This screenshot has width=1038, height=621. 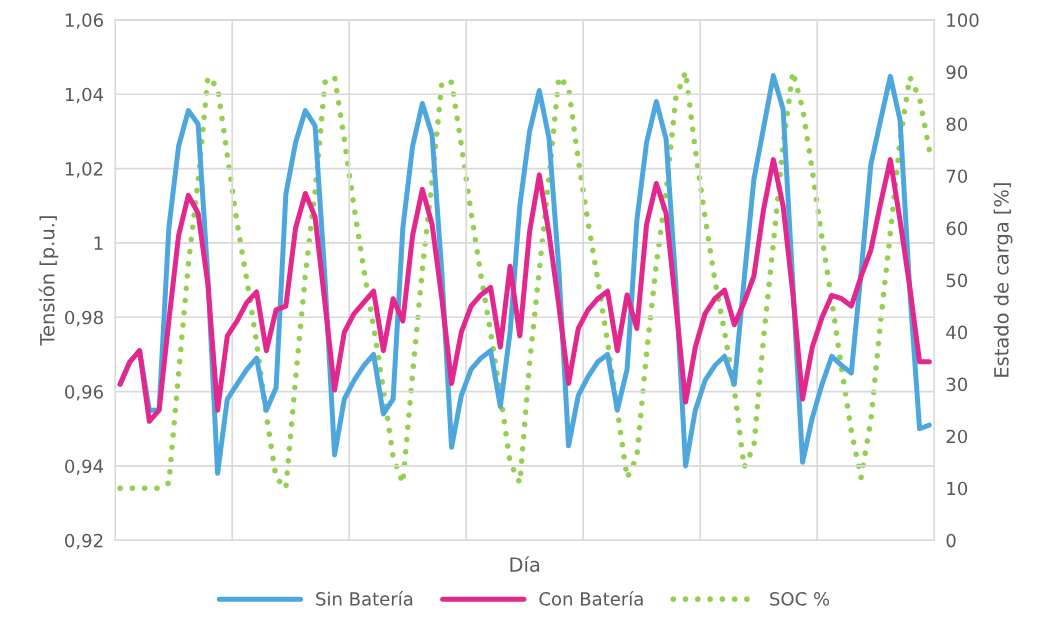 What do you see at coordinates (957, 384) in the screenshot?
I see `y2-tick-label: 30` at bounding box center [957, 384].